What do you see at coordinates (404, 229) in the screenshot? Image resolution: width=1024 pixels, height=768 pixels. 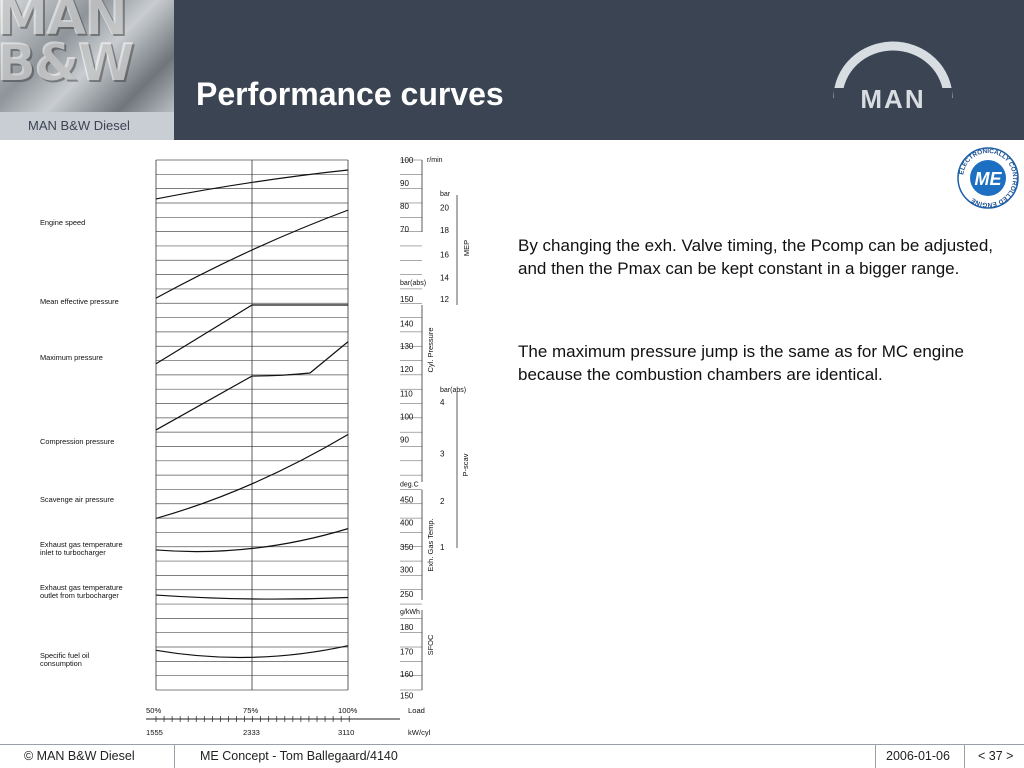 I see `scale-label-inner: 70` at bounding box center [404, 229].